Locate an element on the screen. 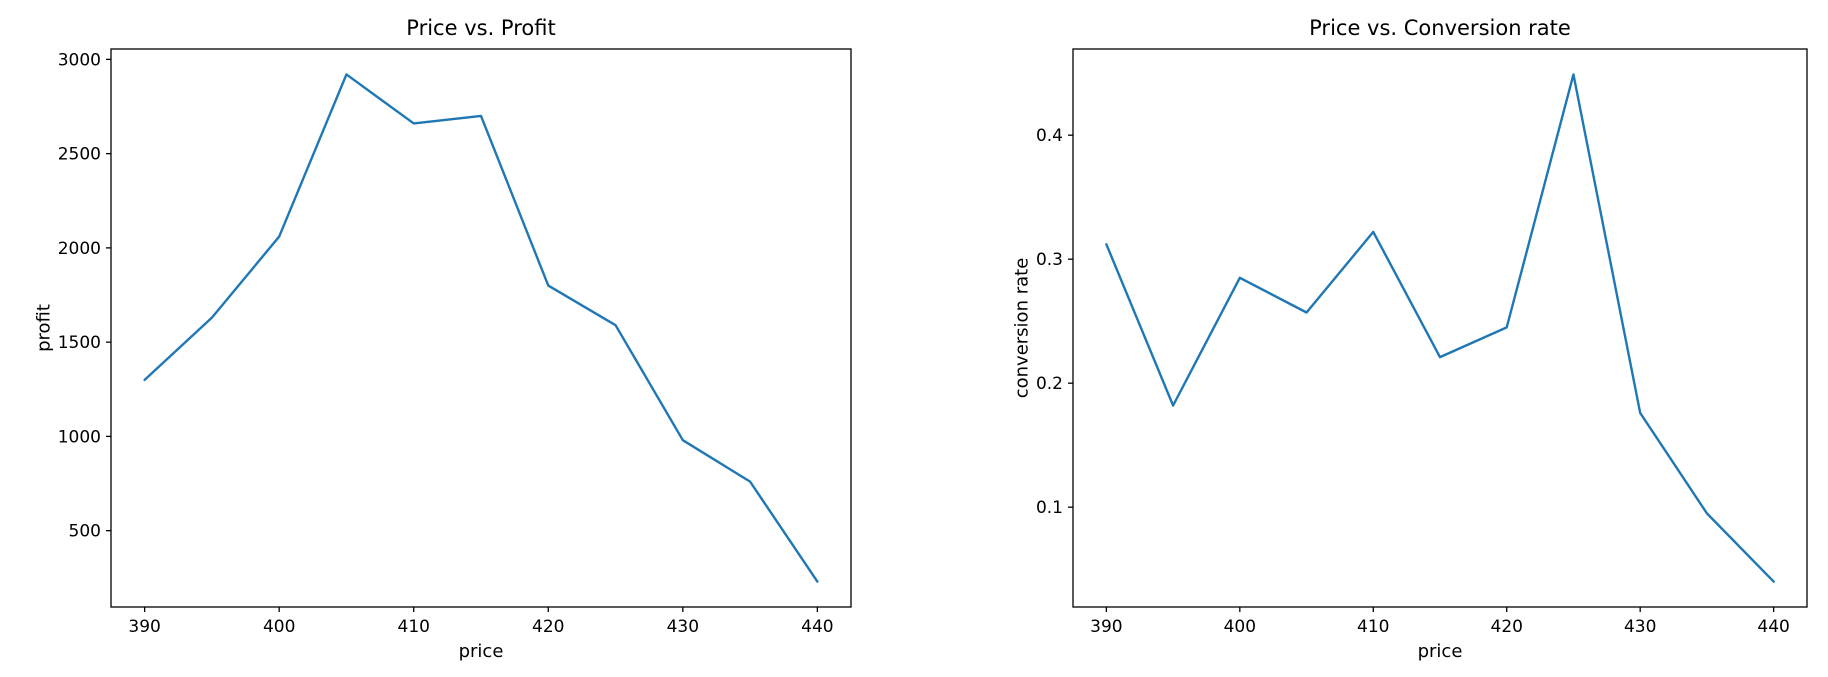  y-tick-label: 0.3 is located at coordinates (1049, 260).